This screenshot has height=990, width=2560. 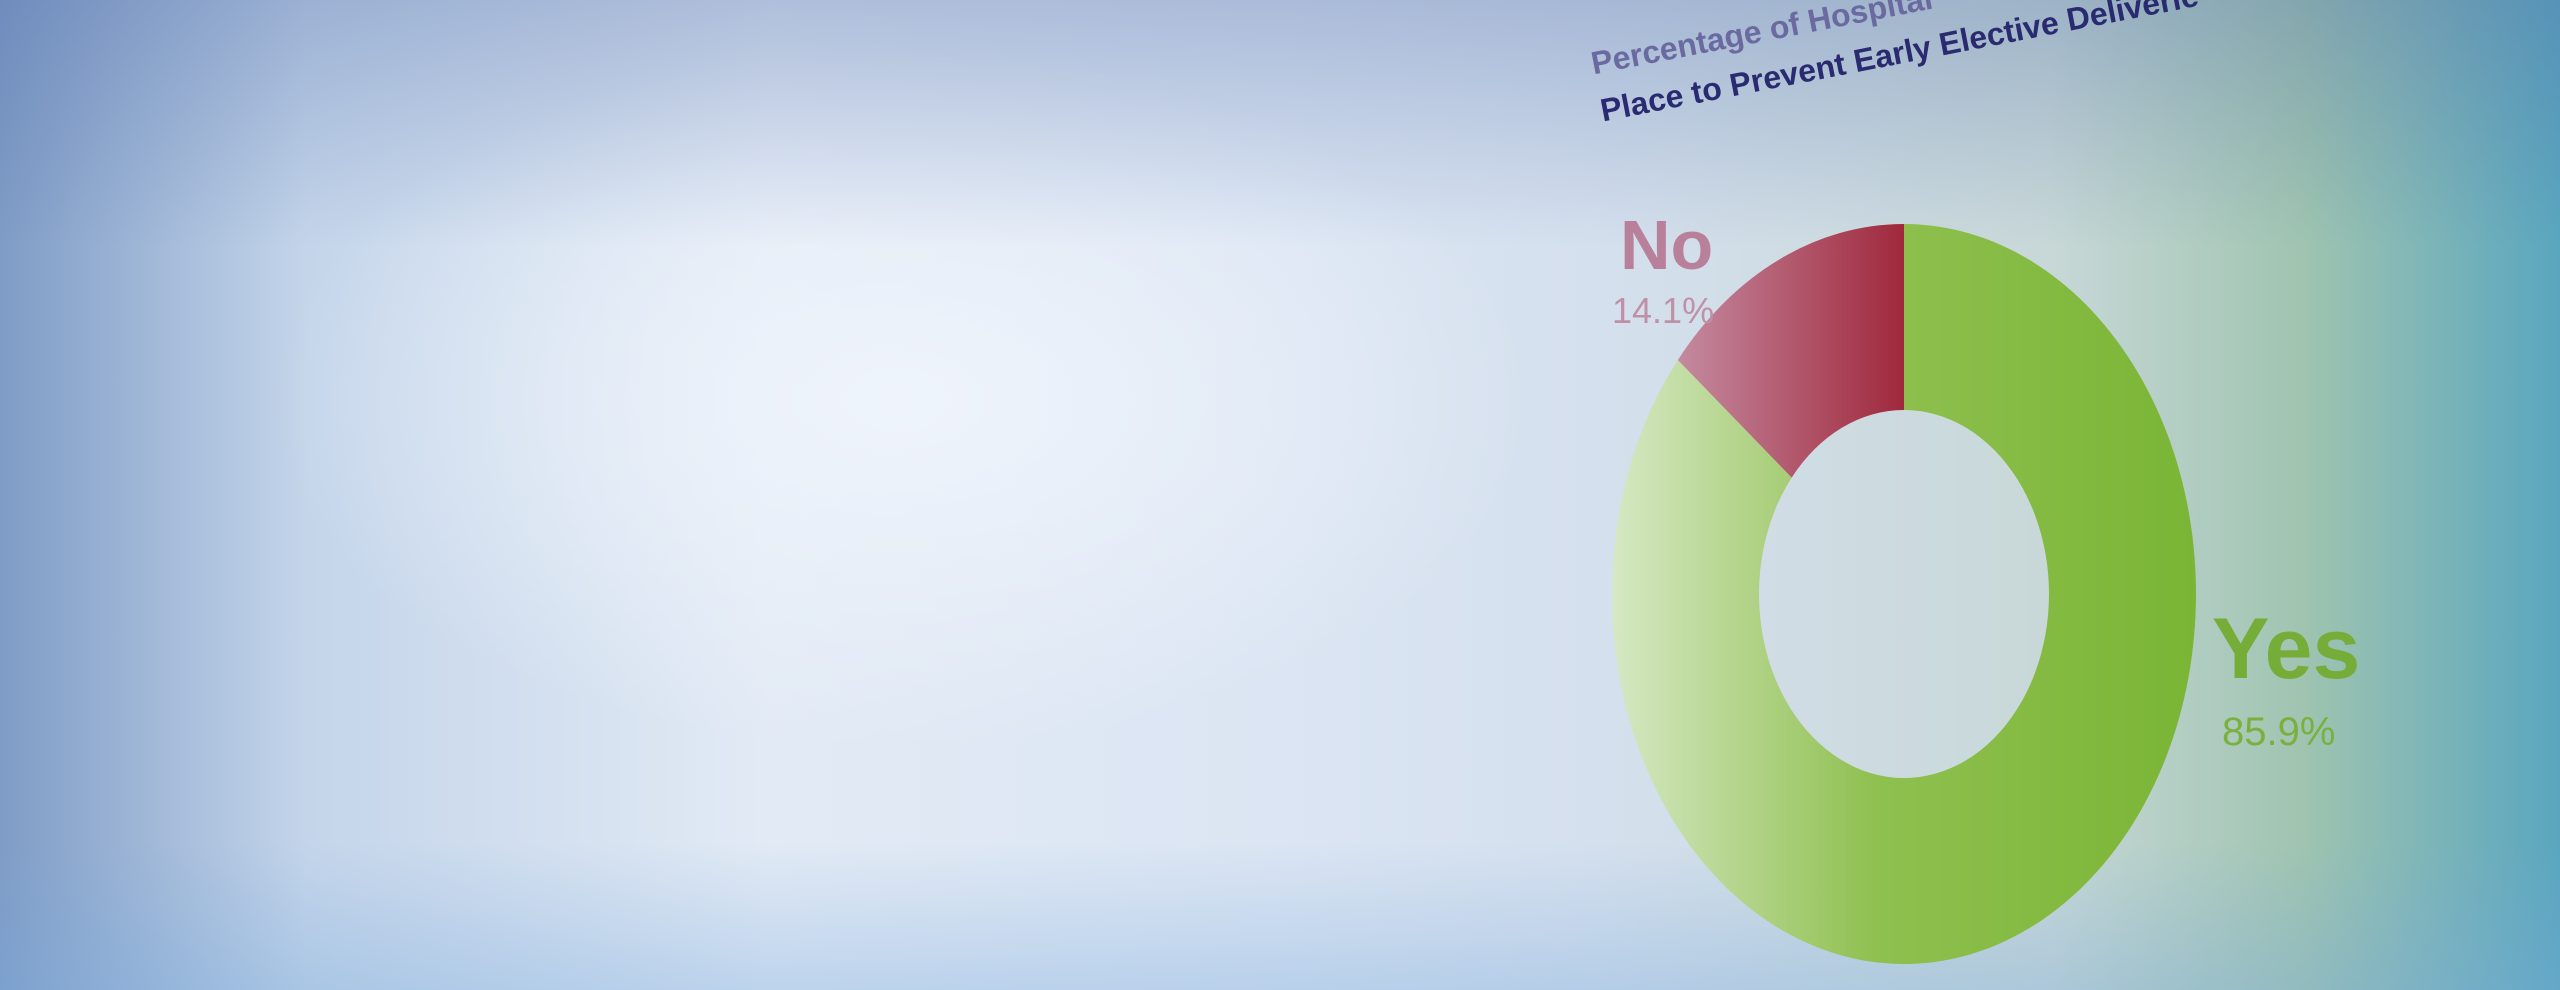 I want to click on slice-no, so click(x=1790, y=351).